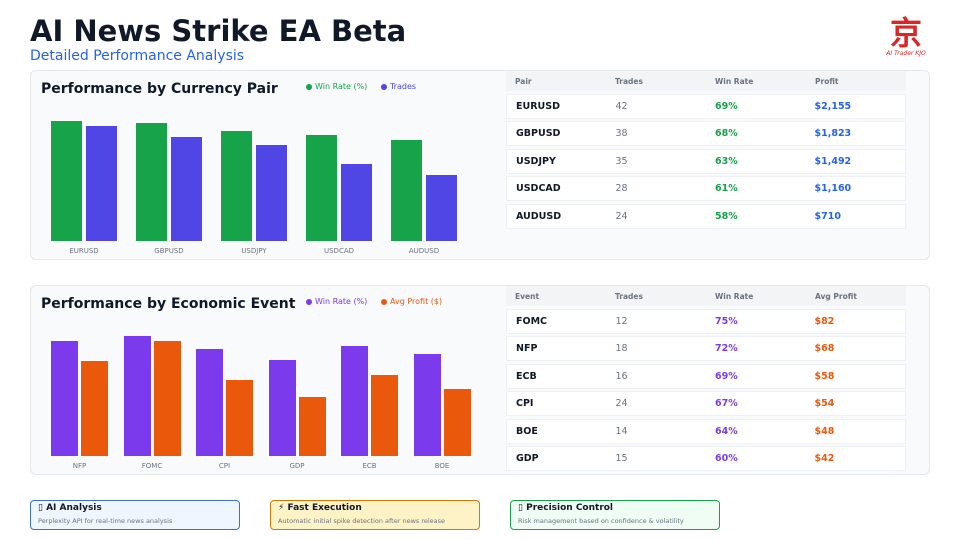 This screenshot has height=540, width=960. Describe the element at coordinates (726, 133) in the screenshot. I see `cell-win: 68%` at that location.